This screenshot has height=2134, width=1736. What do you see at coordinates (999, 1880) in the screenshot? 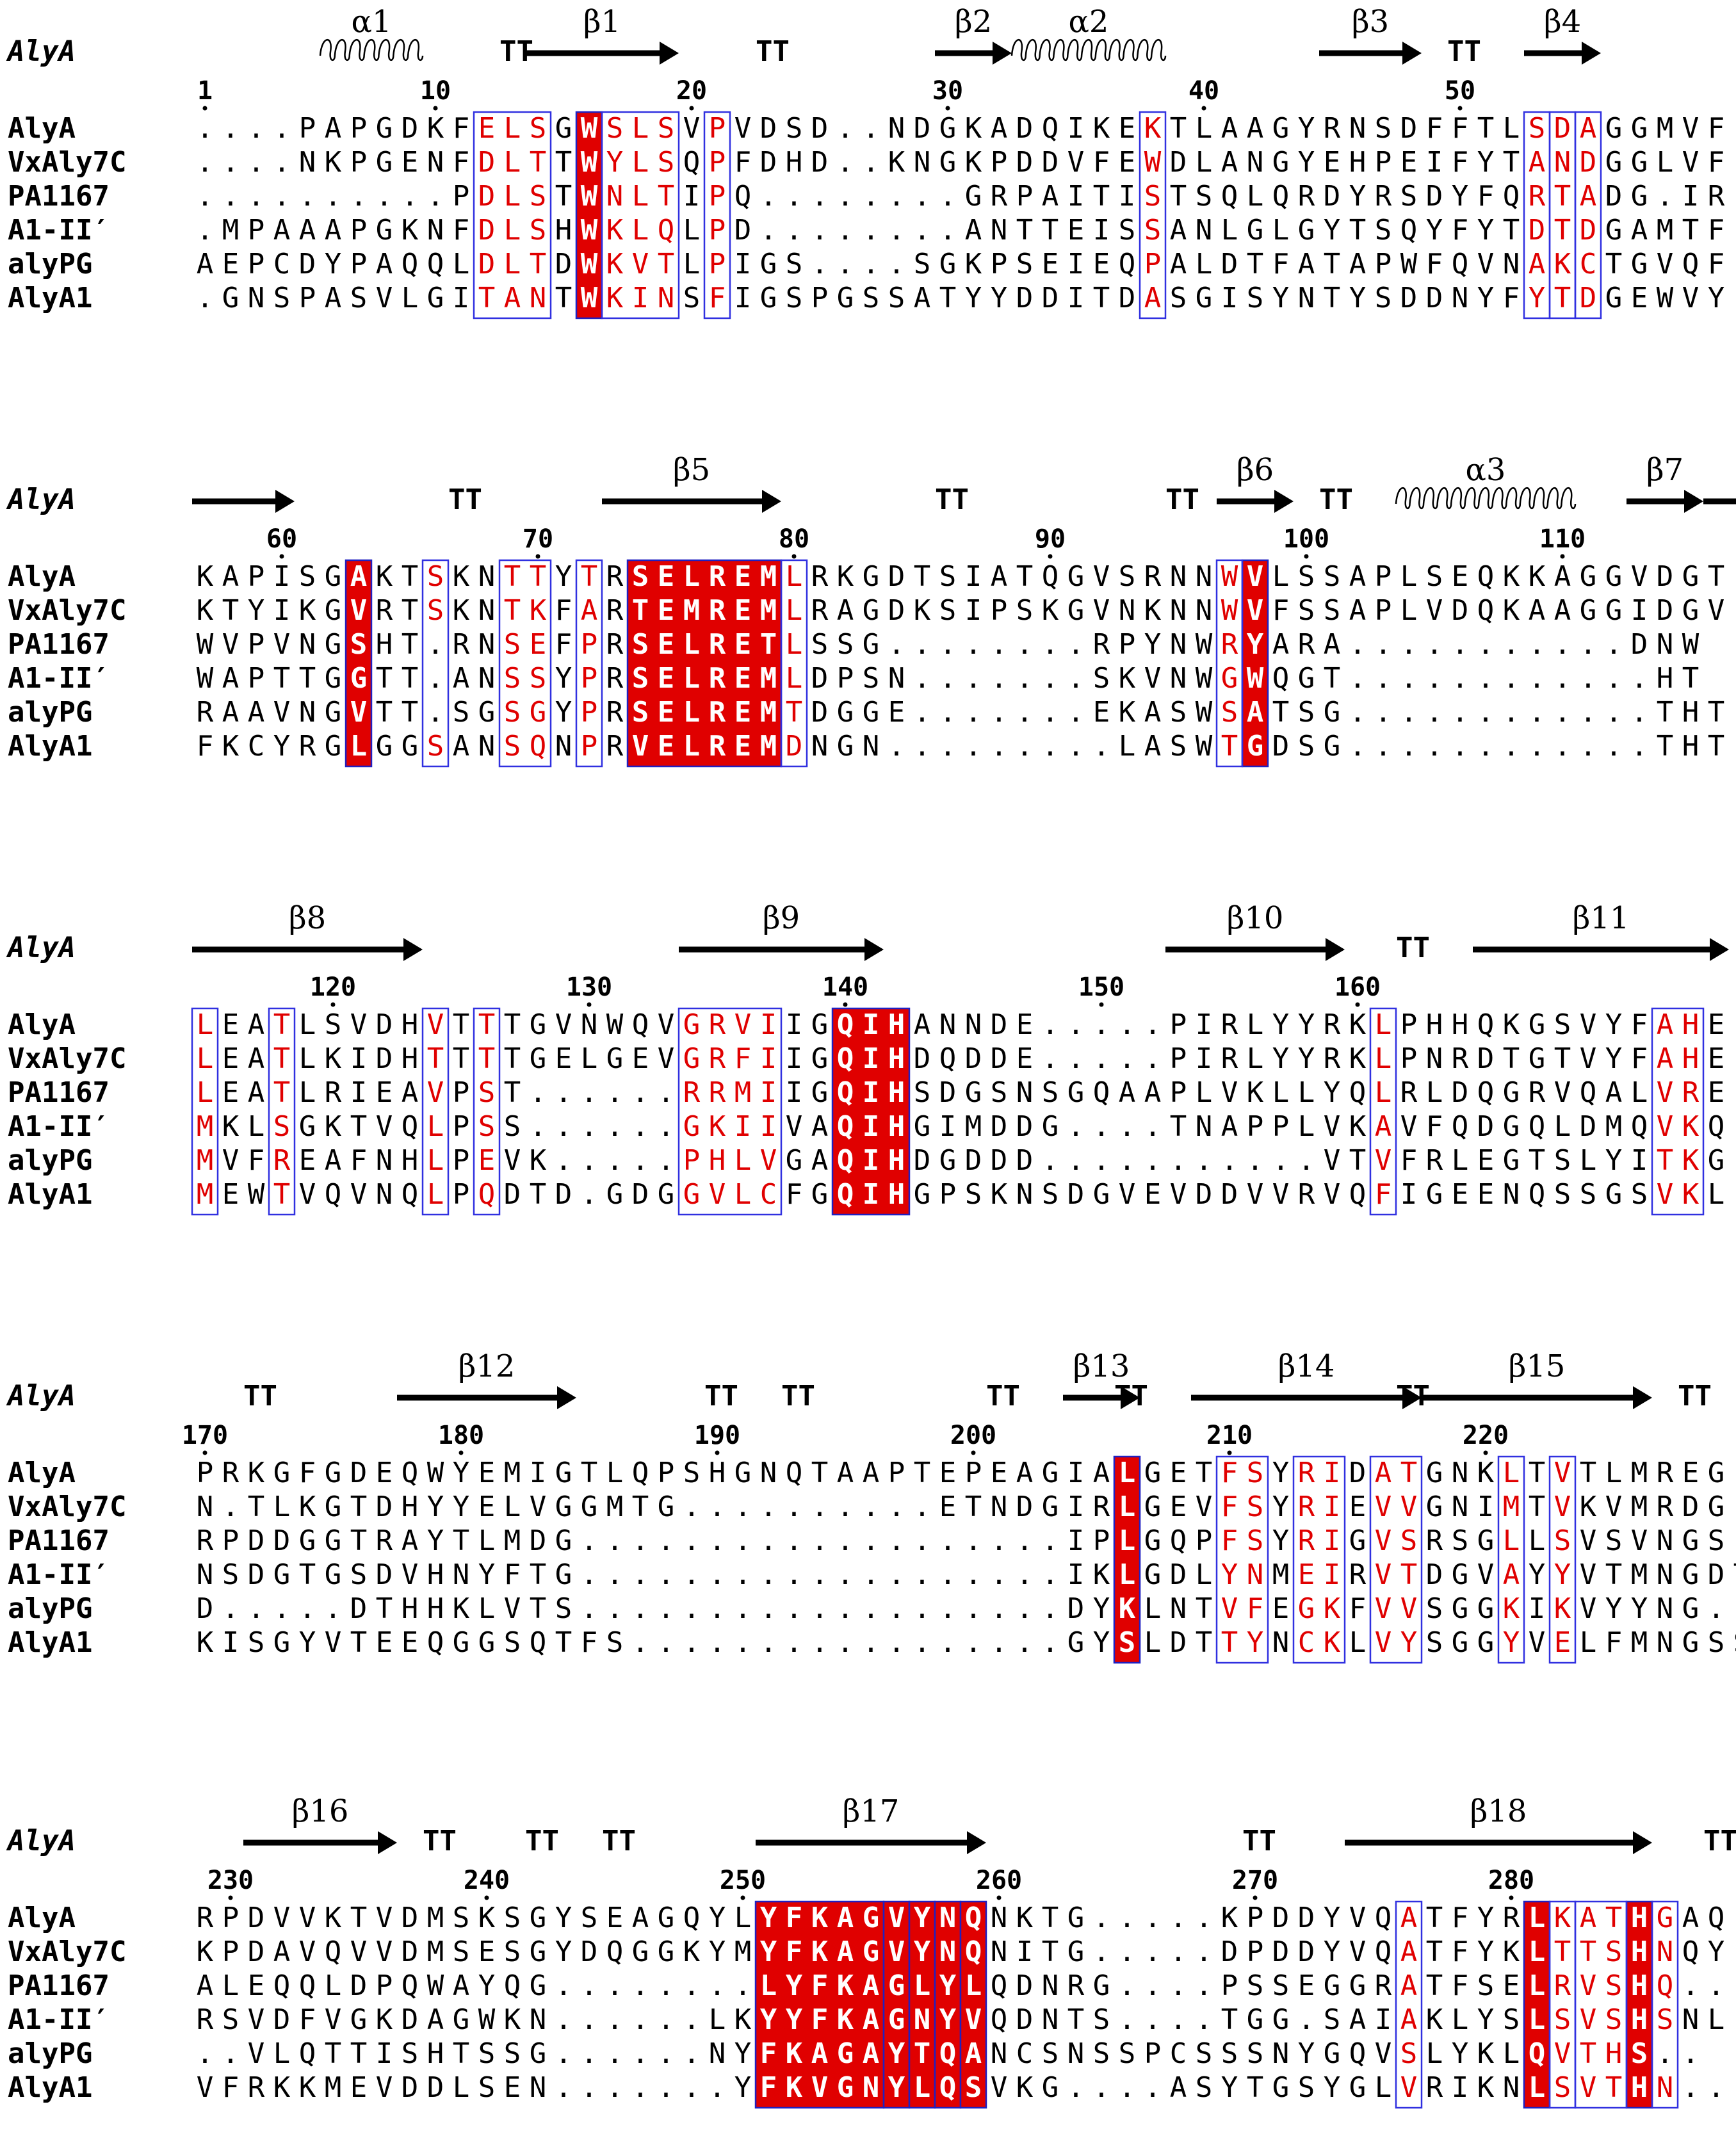
I see `residue-number: 260` at bounding box center [999, 1880].